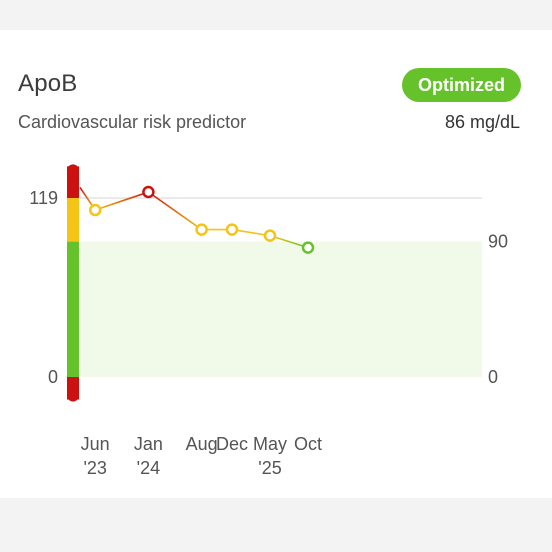 This screenshot has width=552, height=552. What do you see at coordinates (43, 198) in the screenshot?
I see `y-tick-left-top: 119` at bounding box center [43, 198].